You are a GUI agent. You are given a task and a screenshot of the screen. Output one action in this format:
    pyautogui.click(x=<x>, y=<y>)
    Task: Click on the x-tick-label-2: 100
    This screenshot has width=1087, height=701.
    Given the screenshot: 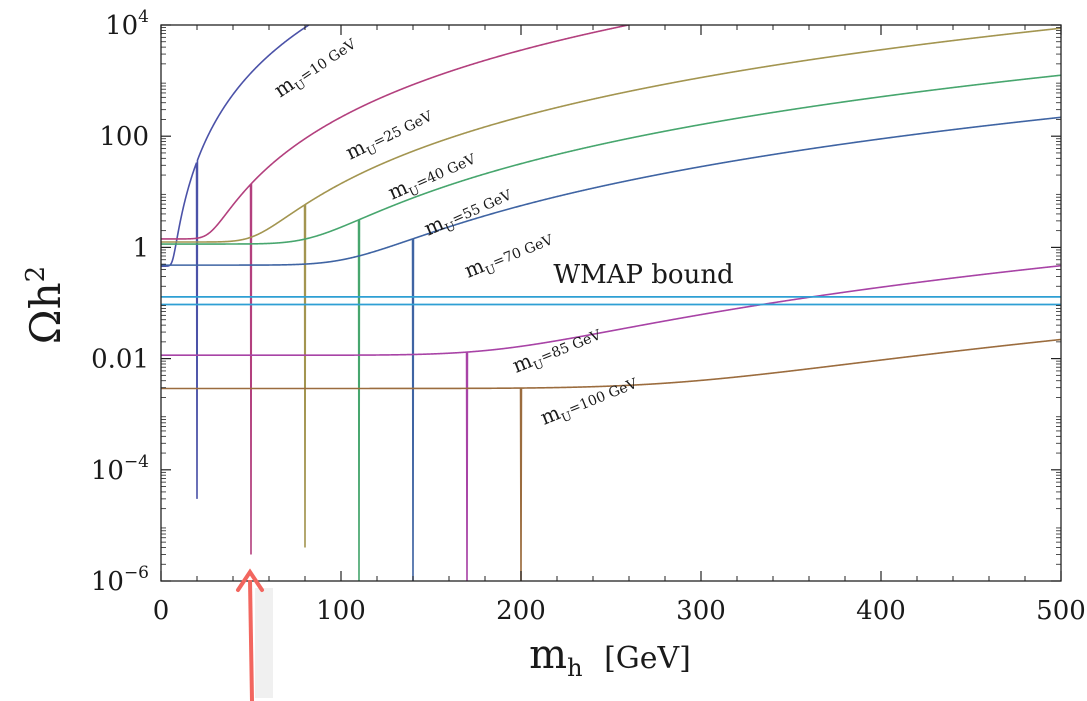 What is the action you would take?
    pyautogui.click(x=341, y=611)
    